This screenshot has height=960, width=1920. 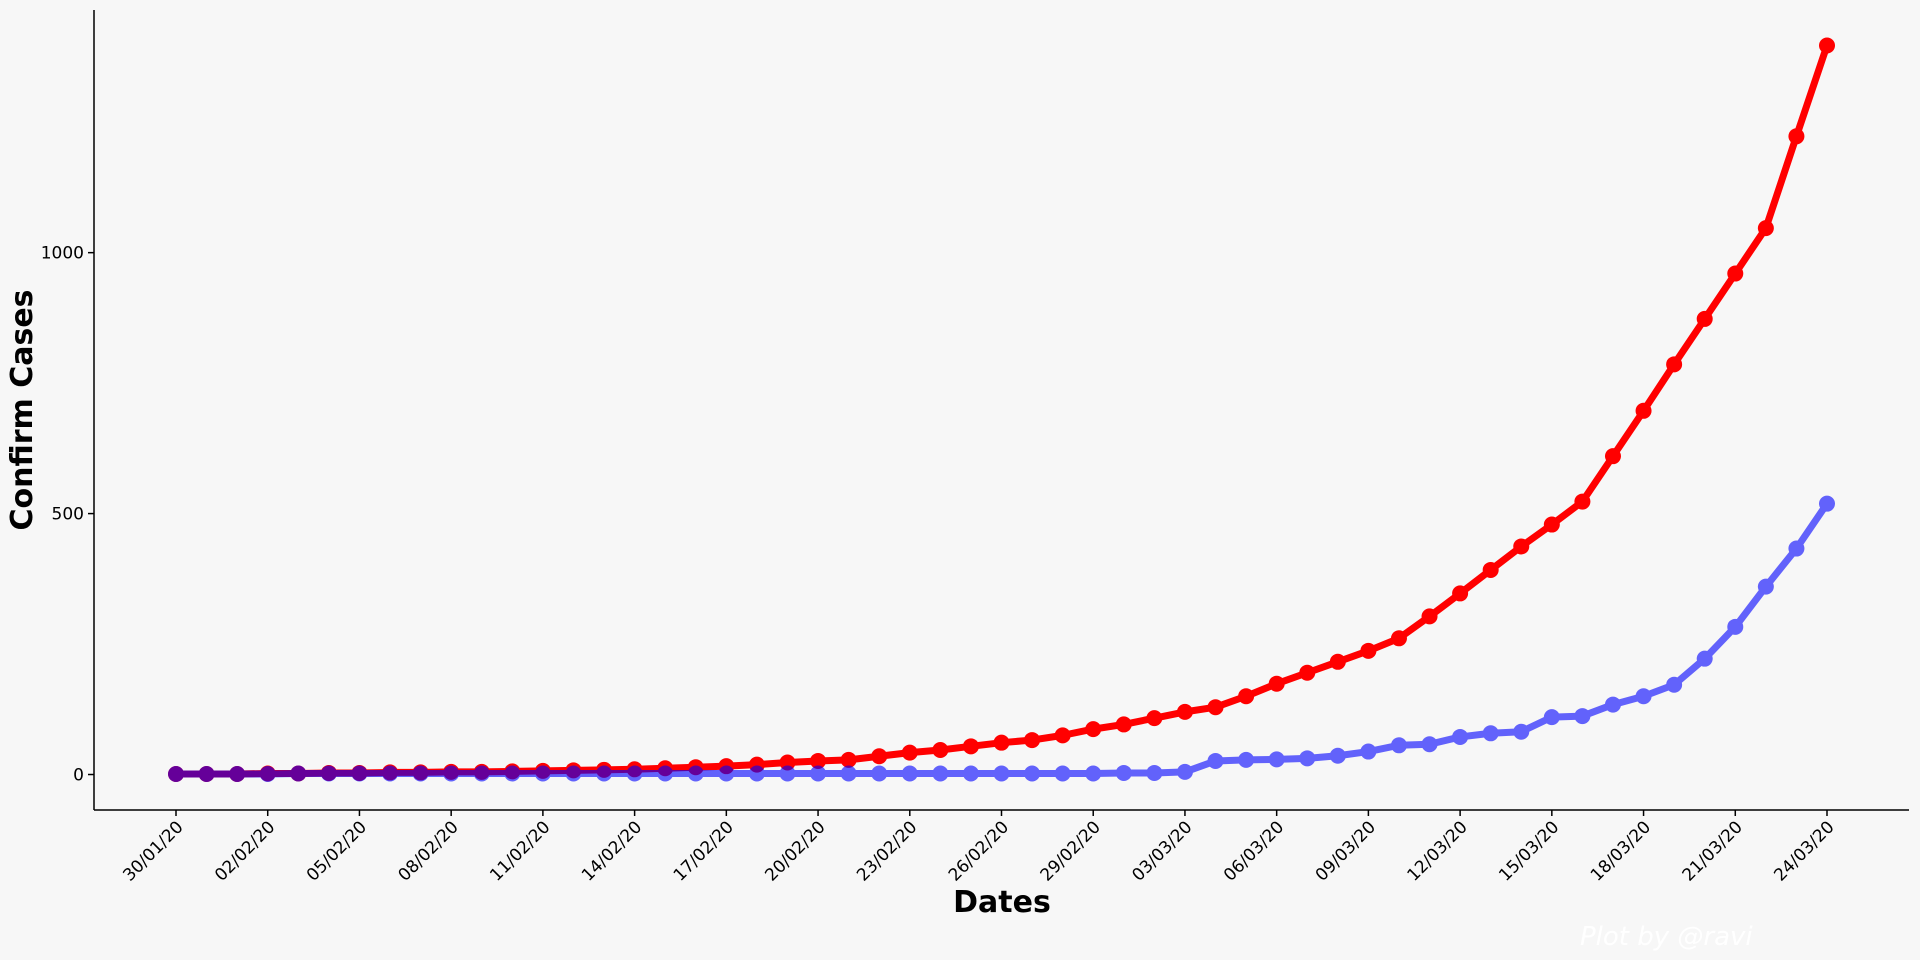 I want to click on y-tick-label: 0, so click(x=78, y=776).